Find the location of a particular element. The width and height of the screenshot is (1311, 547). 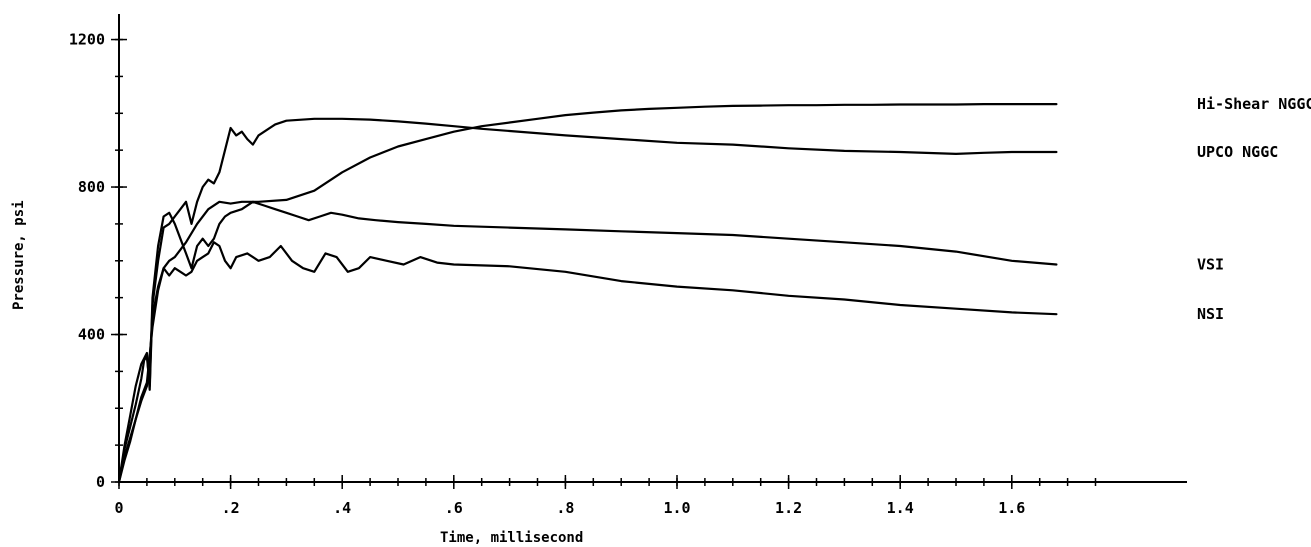

y-tick-label: 1200 is located at coordinates (87, 40).